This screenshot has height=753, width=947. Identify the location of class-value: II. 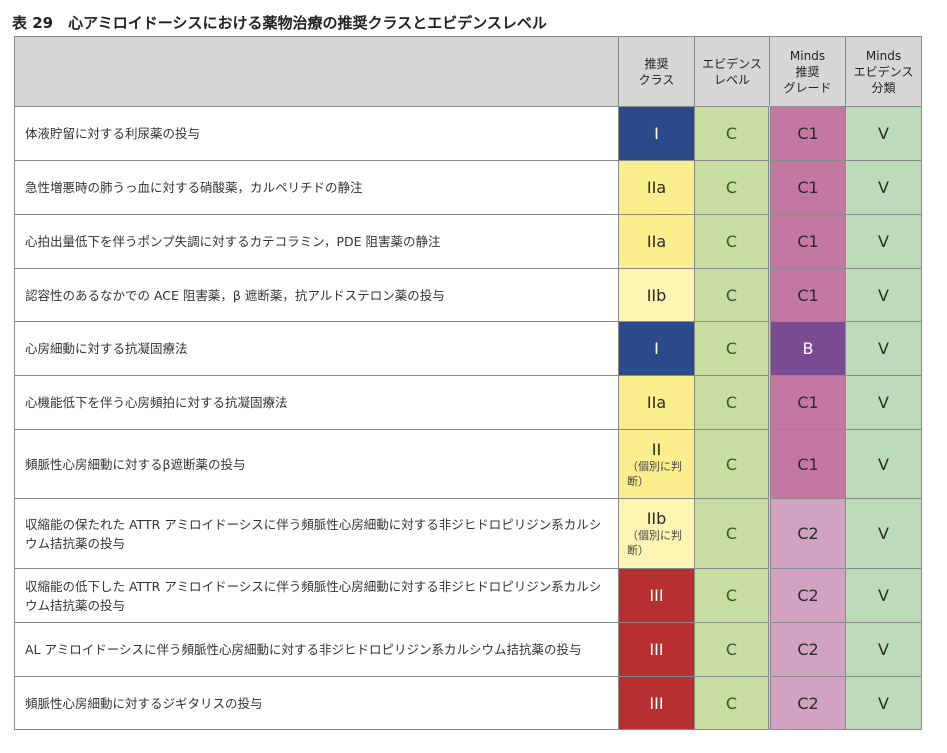
(656, 449).